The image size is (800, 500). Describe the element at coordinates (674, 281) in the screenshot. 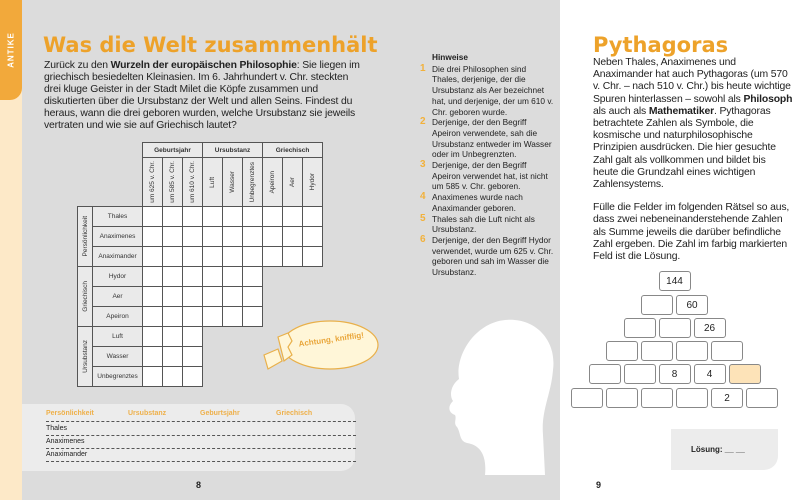

I see `pyramid-cell: 144` at that location.